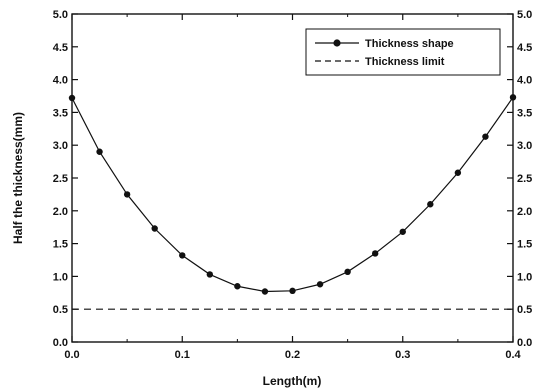  I want to click on x-axis-label: Length(m), so click(292, 381).